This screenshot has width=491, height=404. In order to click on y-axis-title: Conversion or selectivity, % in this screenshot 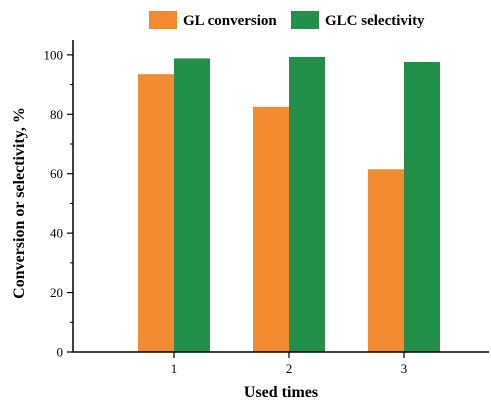, I will do `click(19, 203)`.